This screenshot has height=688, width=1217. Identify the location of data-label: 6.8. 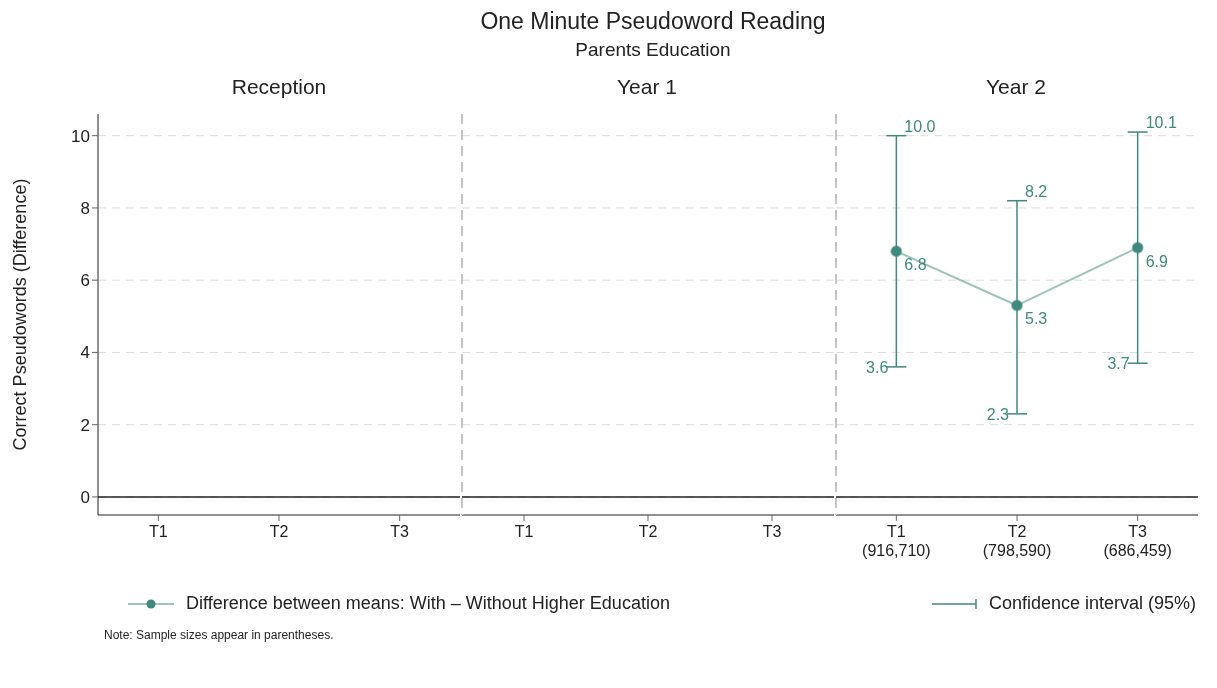
(915, 265).